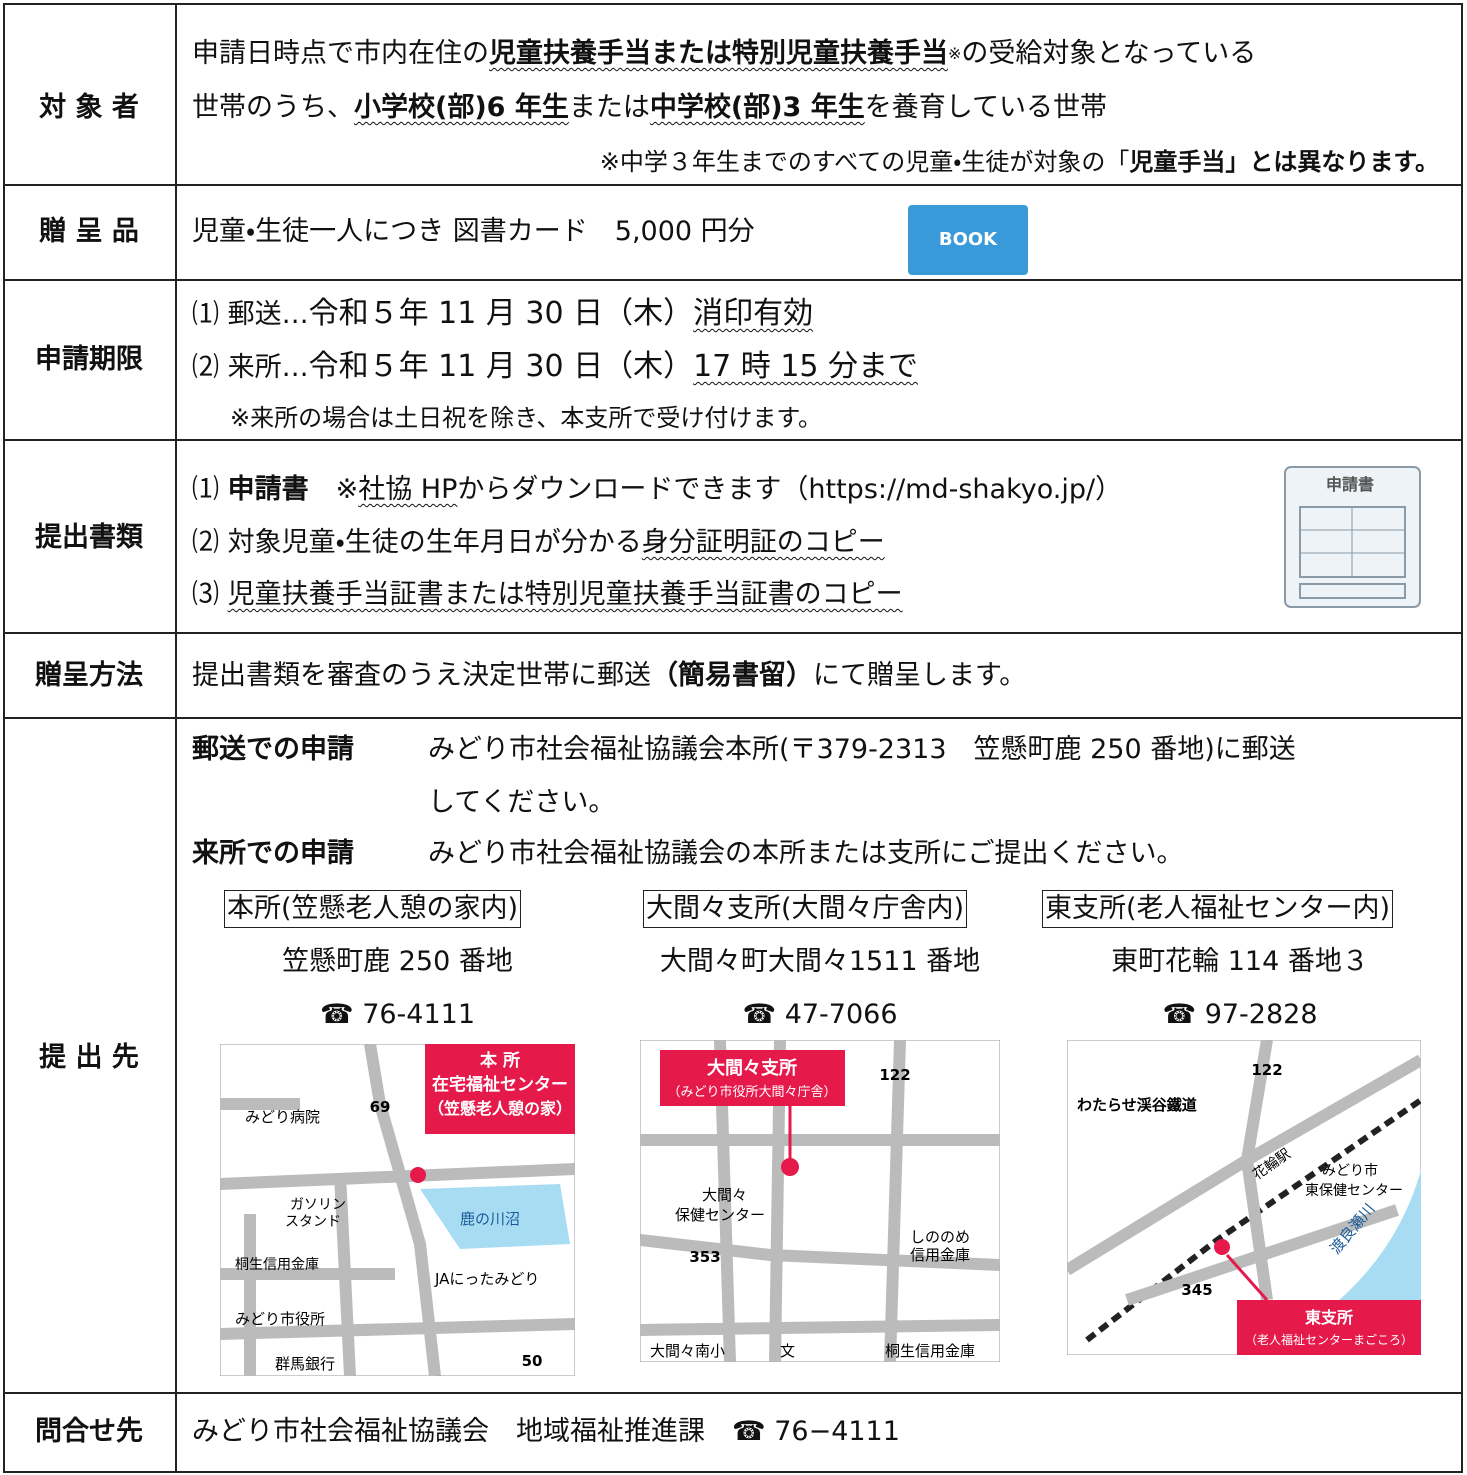 Image resolution: width=1467 pixels, height=1475 pixels. What do you see at coordinates (1240, 1014) in the screenshot?
I see `office-phone: ☎ 97-2828` at bounding box center [1240, 1014].